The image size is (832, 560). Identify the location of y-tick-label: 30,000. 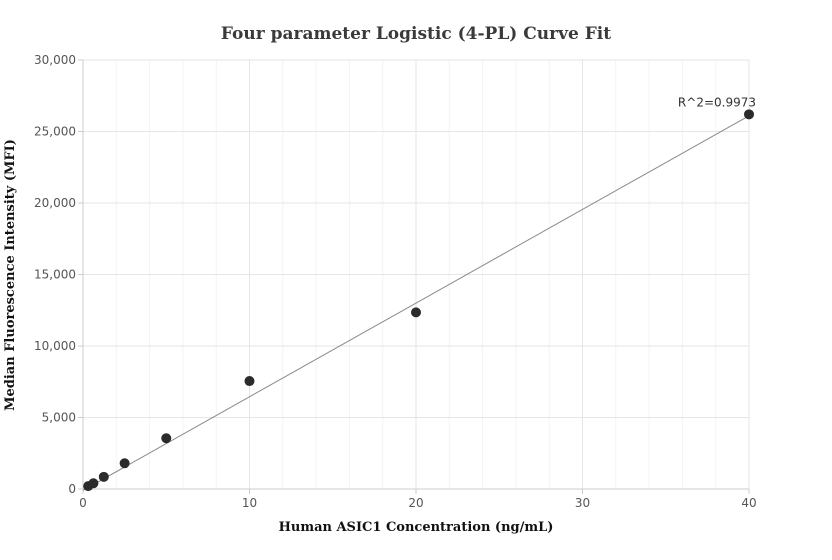
(55, 60).